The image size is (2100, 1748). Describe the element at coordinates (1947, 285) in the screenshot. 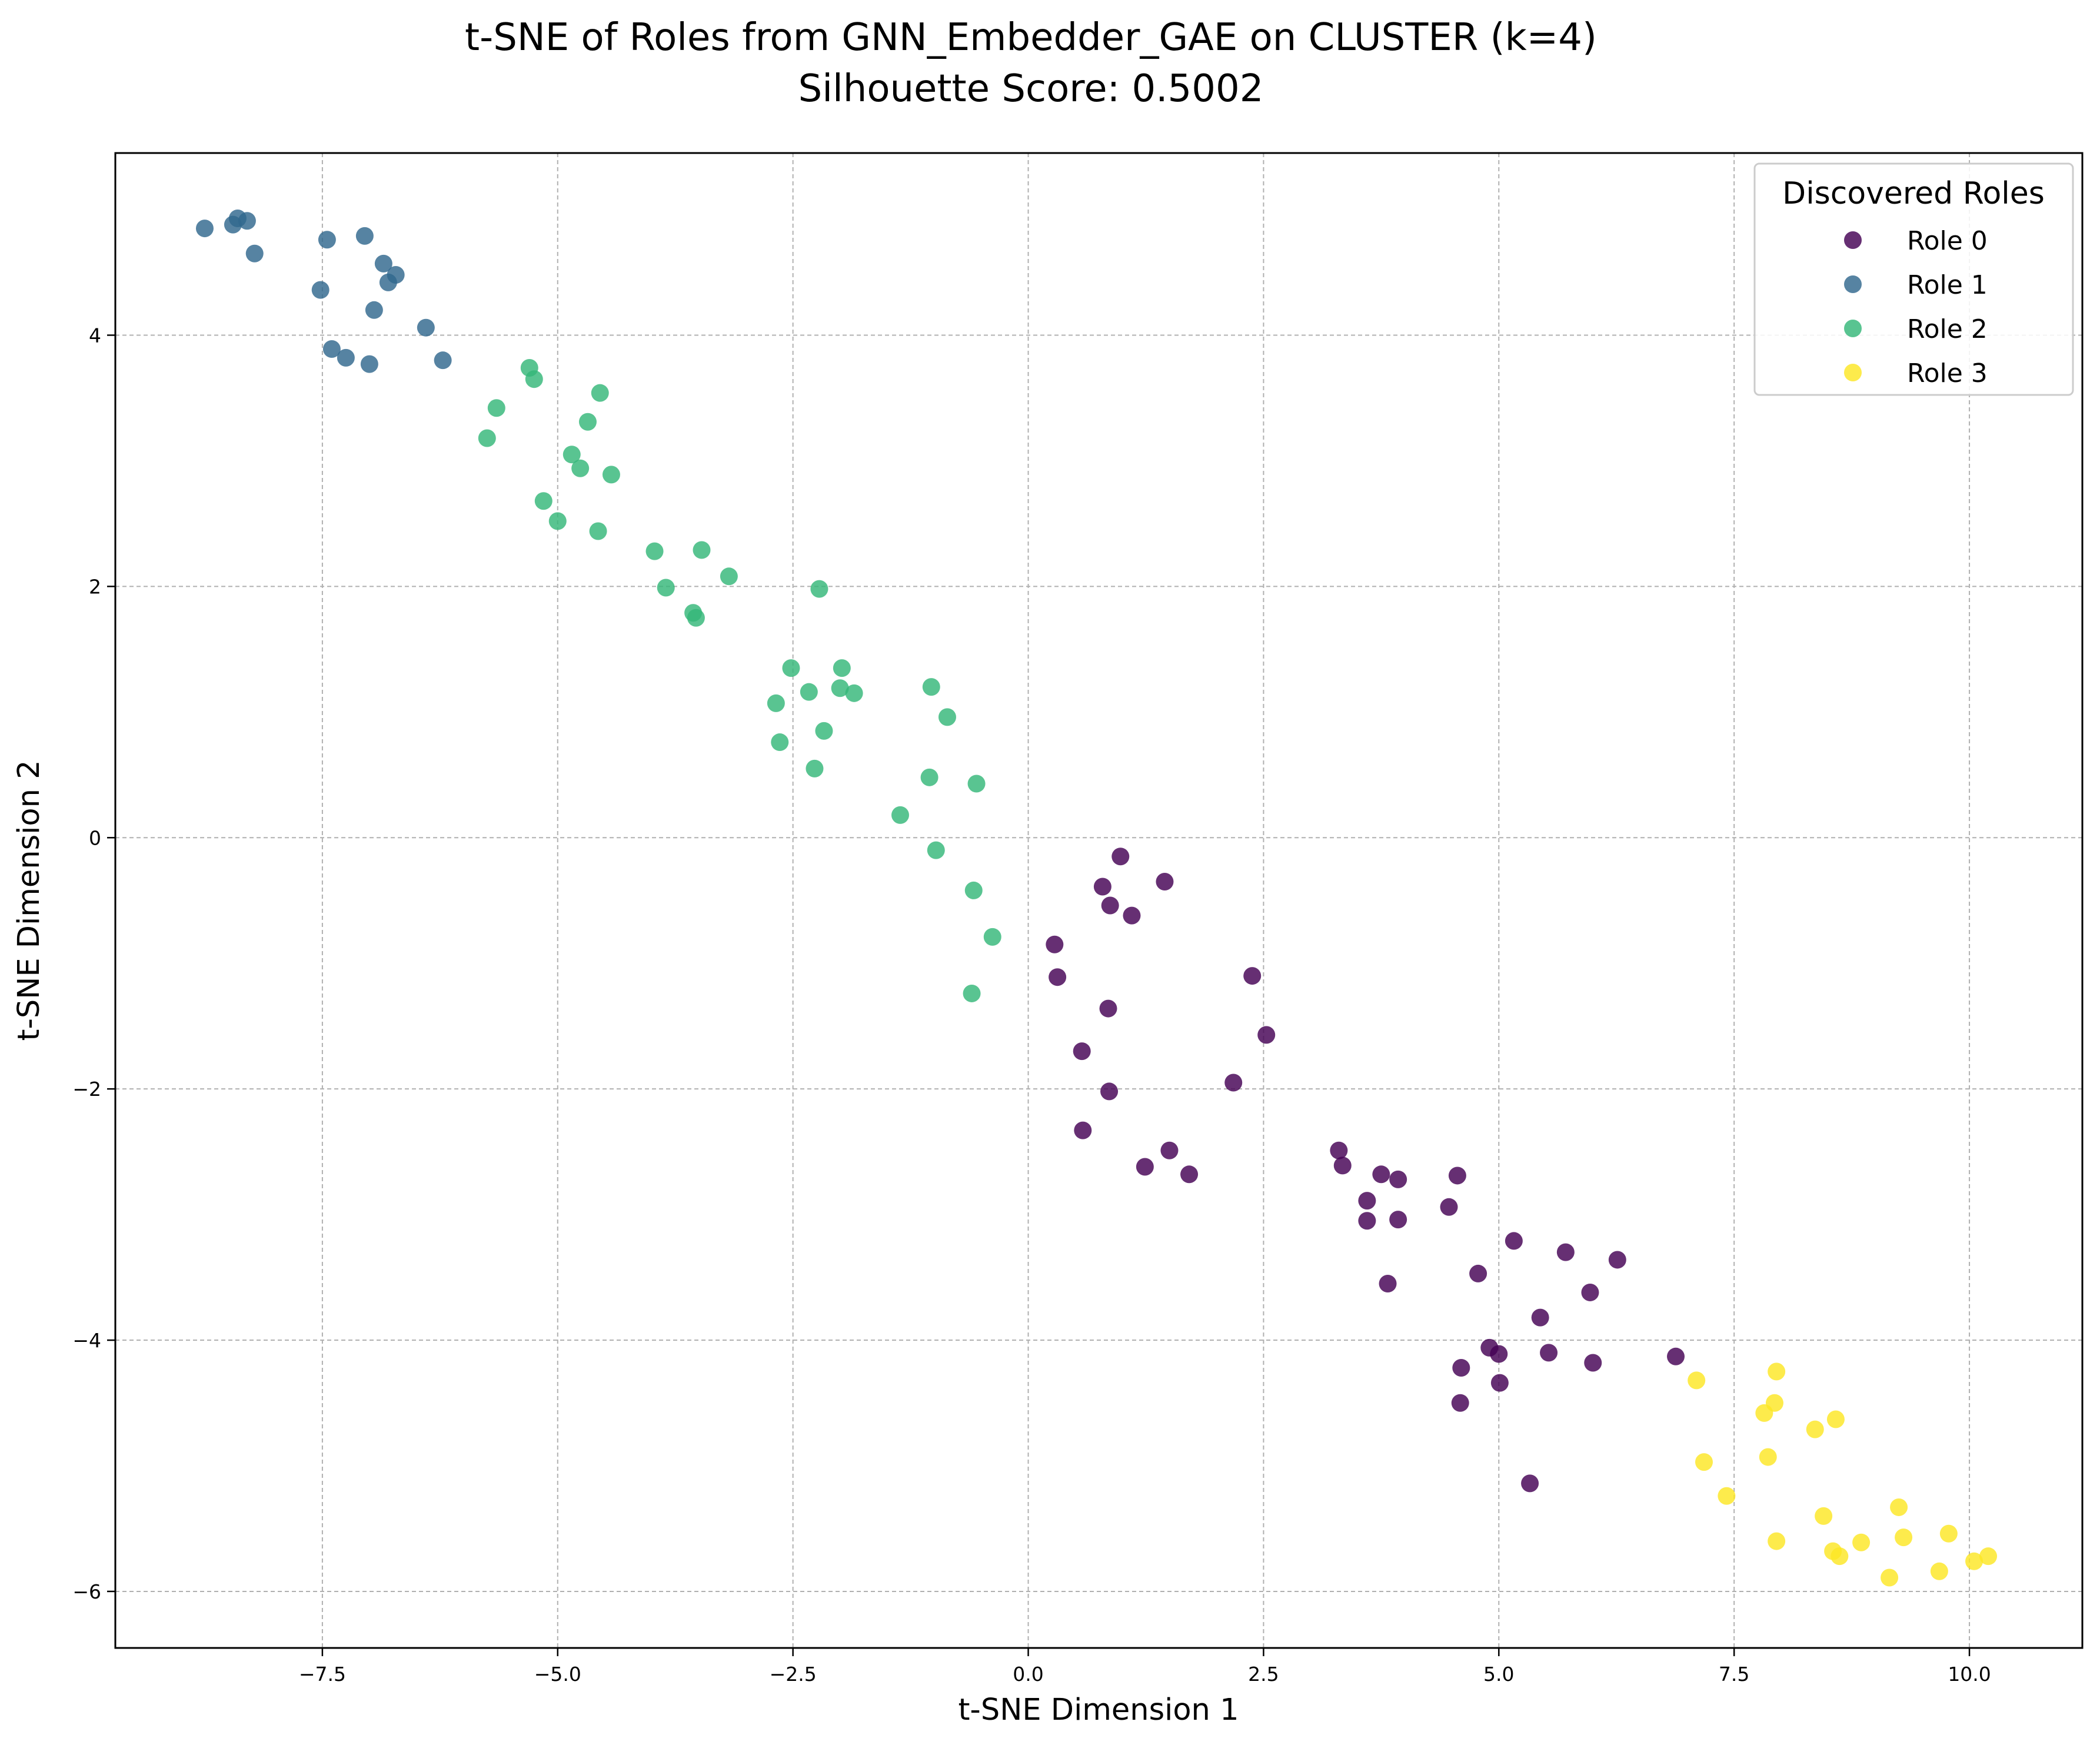

I see `legend-label-role-1: Role 1` at that location.